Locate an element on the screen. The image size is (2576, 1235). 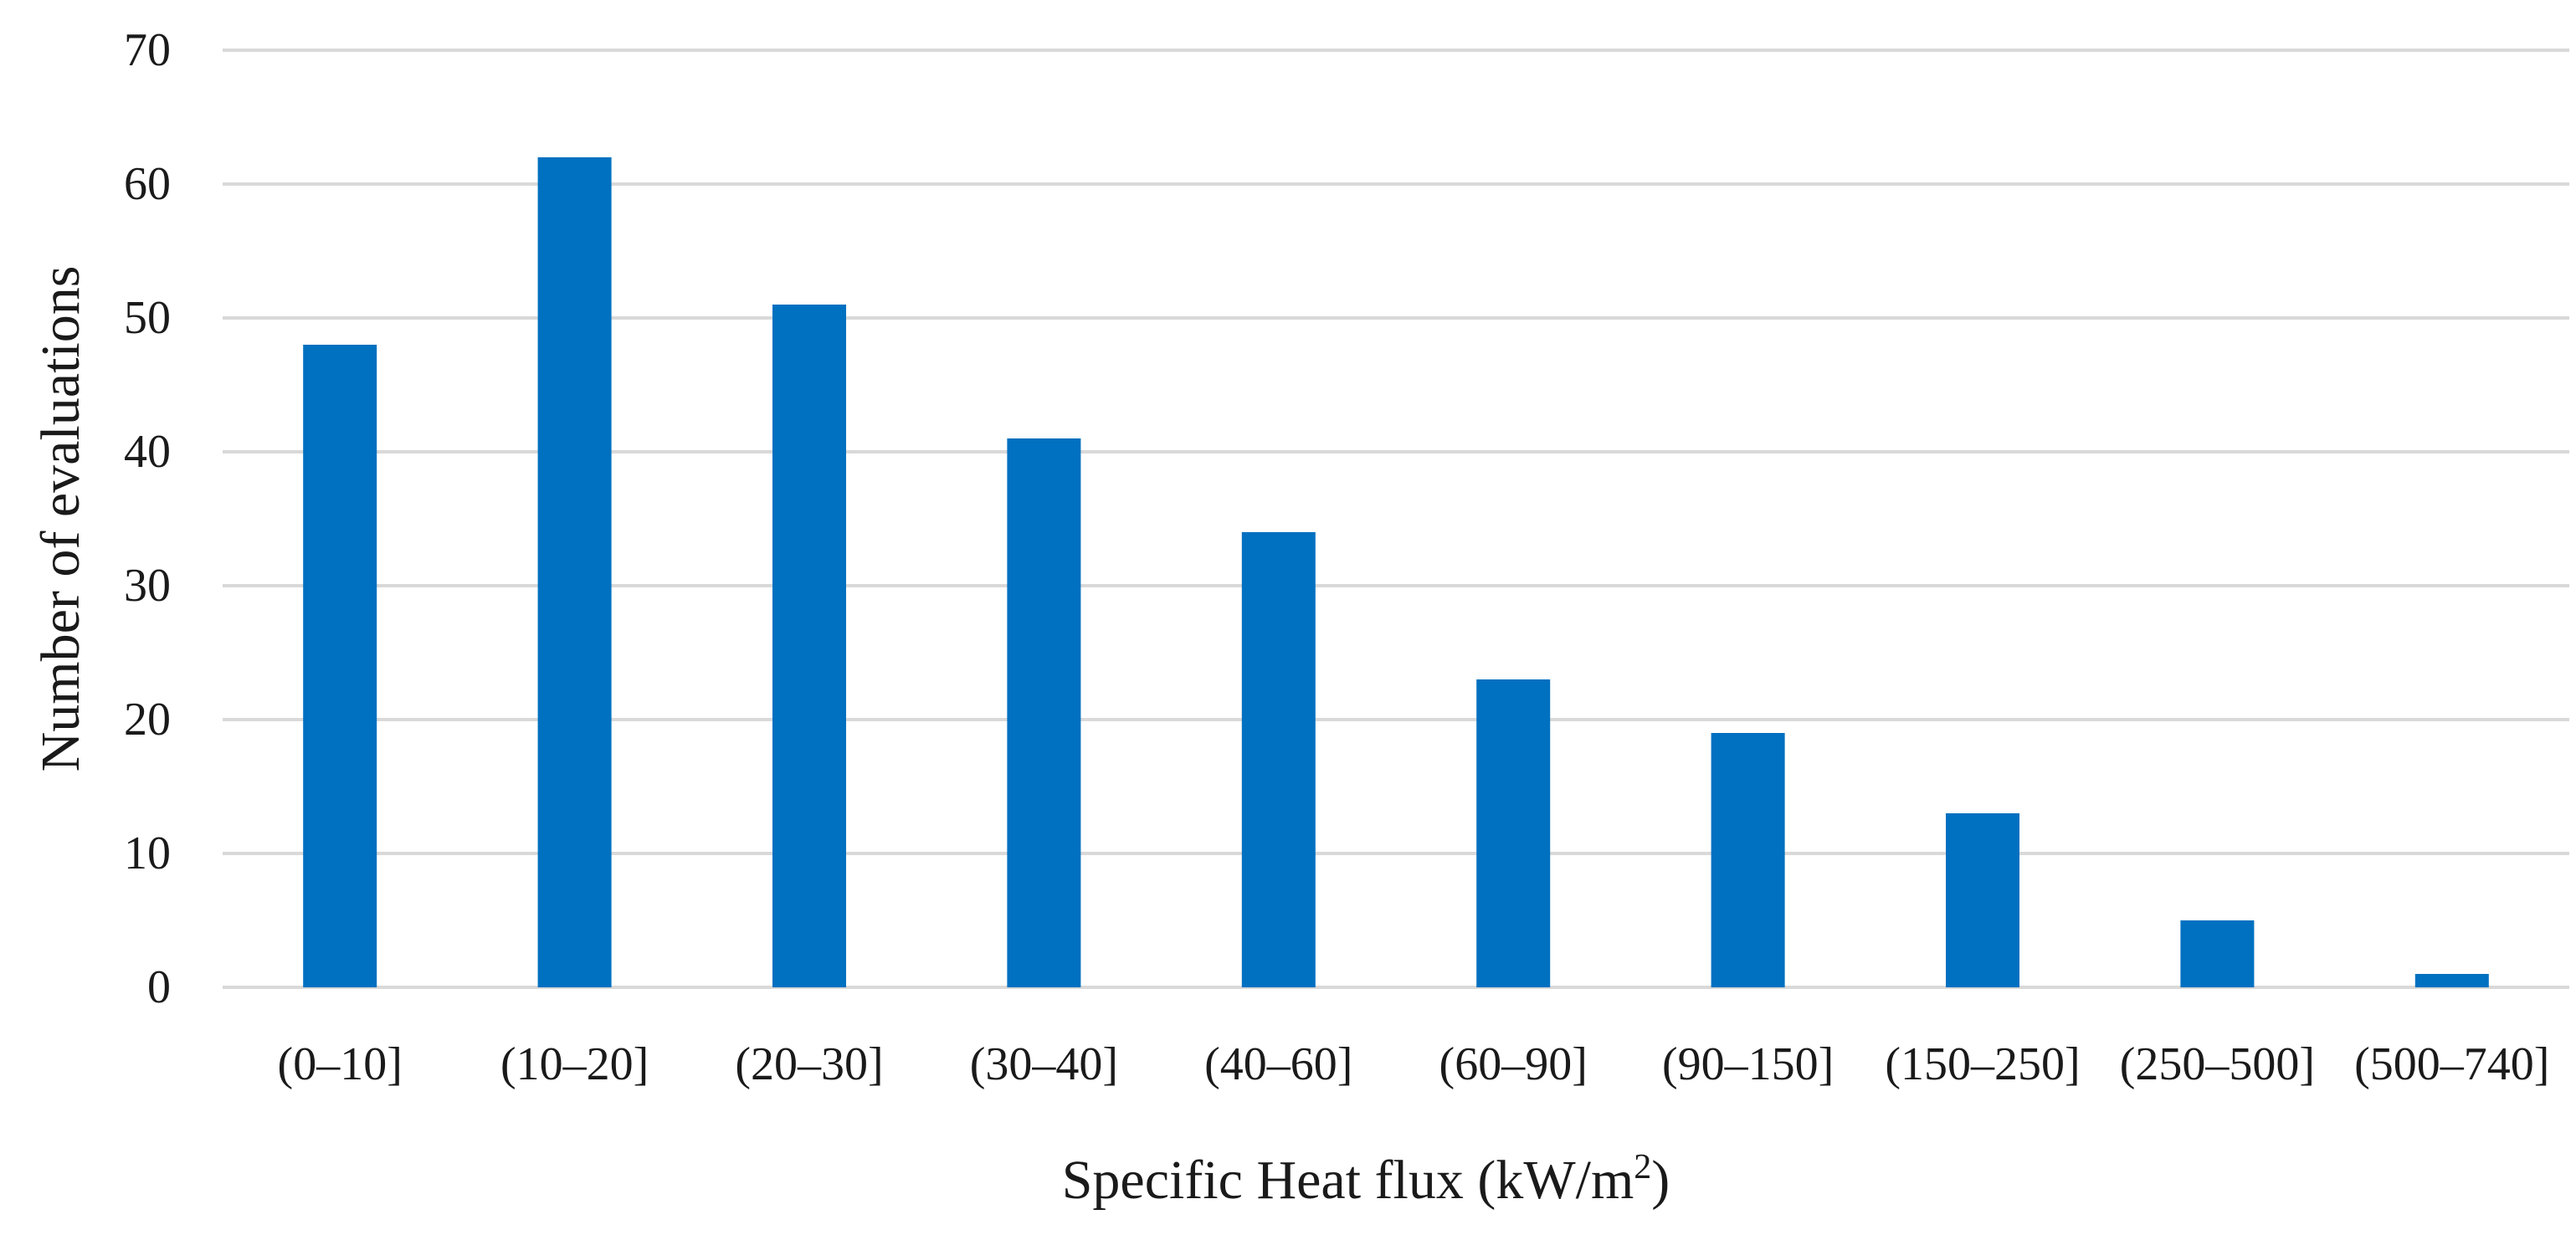
x-tick-label: (30–40] is located at coordinates (1044, 1064).